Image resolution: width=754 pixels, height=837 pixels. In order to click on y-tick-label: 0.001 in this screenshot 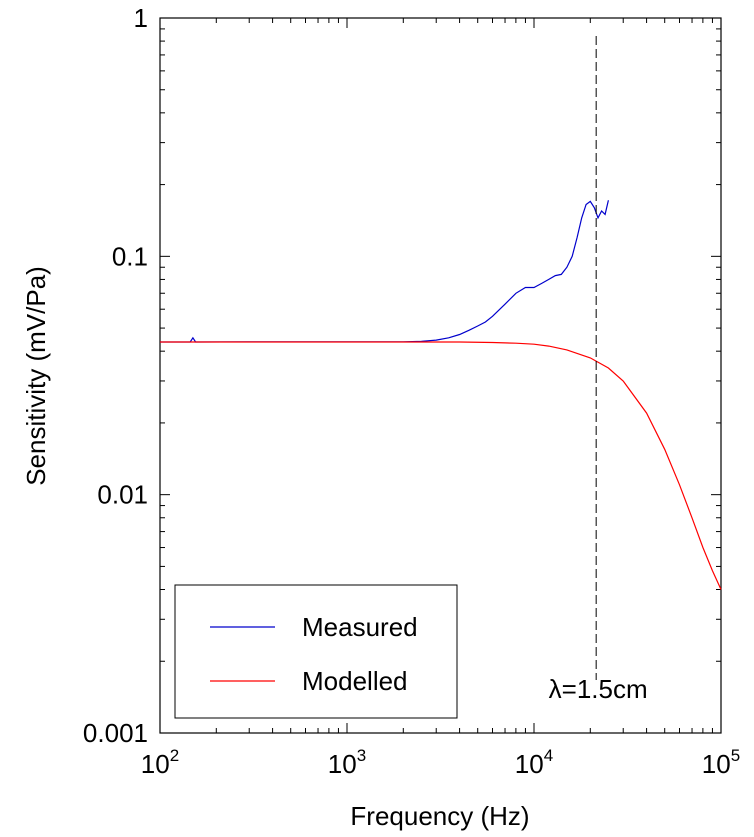, I will do `click(115, 733)`.